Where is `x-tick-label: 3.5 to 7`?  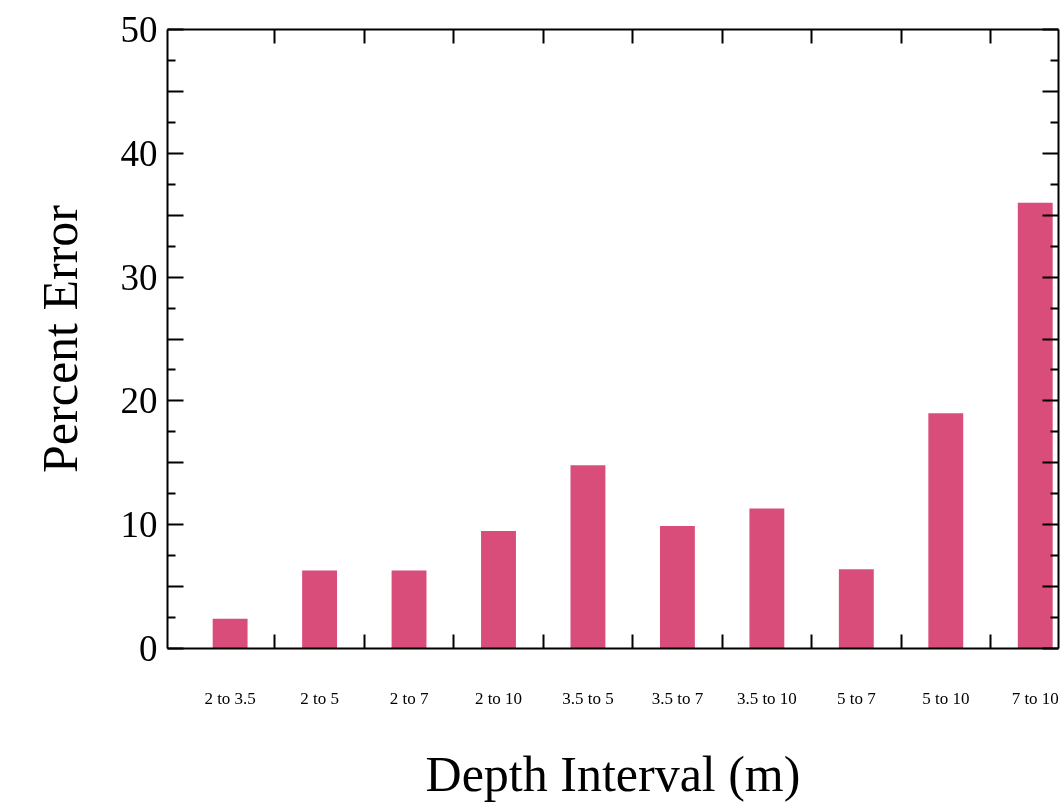 x-tick-label: 3.5 to 7 is located at coordinates (677, 698).